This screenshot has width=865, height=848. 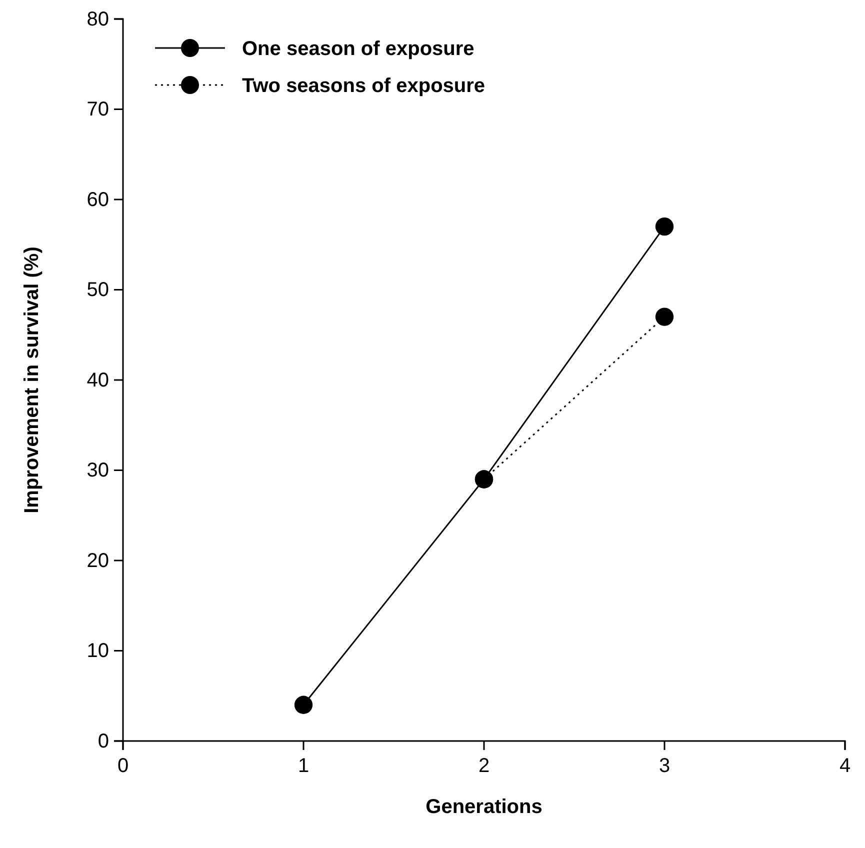 I want to click on x-tick-label: 3, so click(x=664, y=766).